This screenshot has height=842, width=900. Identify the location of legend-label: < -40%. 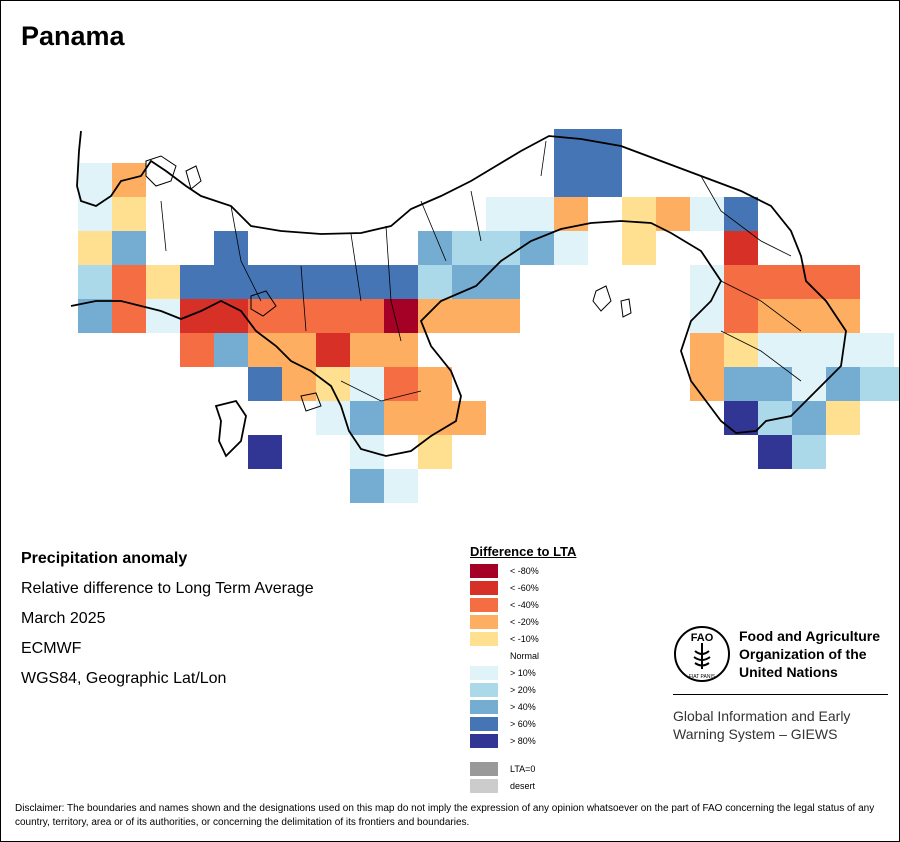
(524, 605).